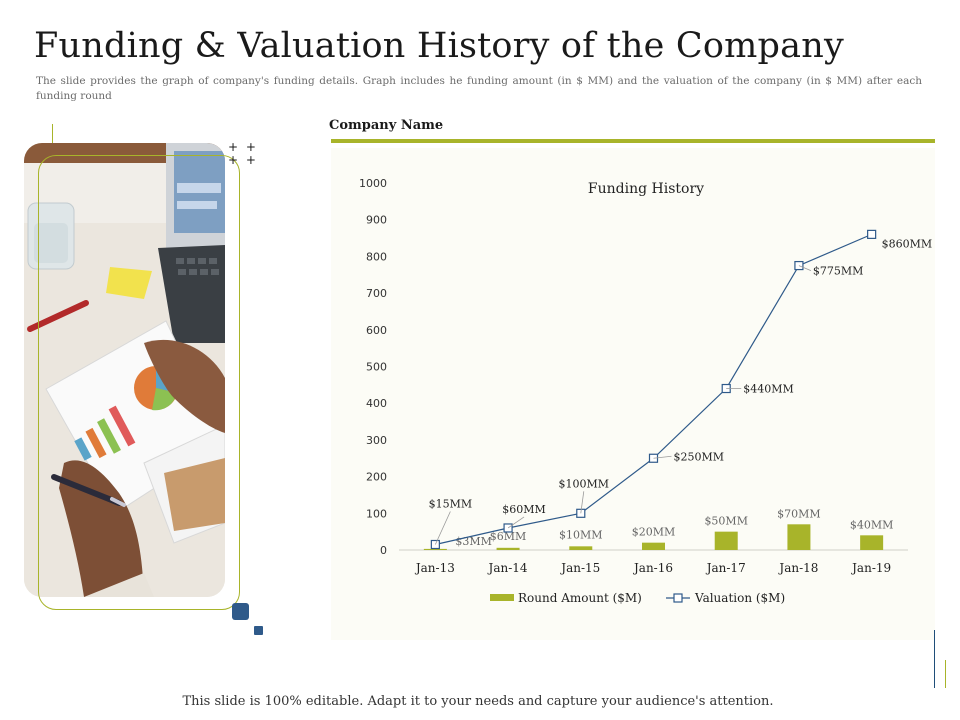 Image resolution: width=960 pixels, height=720 pixels. Describe the element at coordinates (376, 220) in the screenshot. I see `y-tick-label: 900` at that location.